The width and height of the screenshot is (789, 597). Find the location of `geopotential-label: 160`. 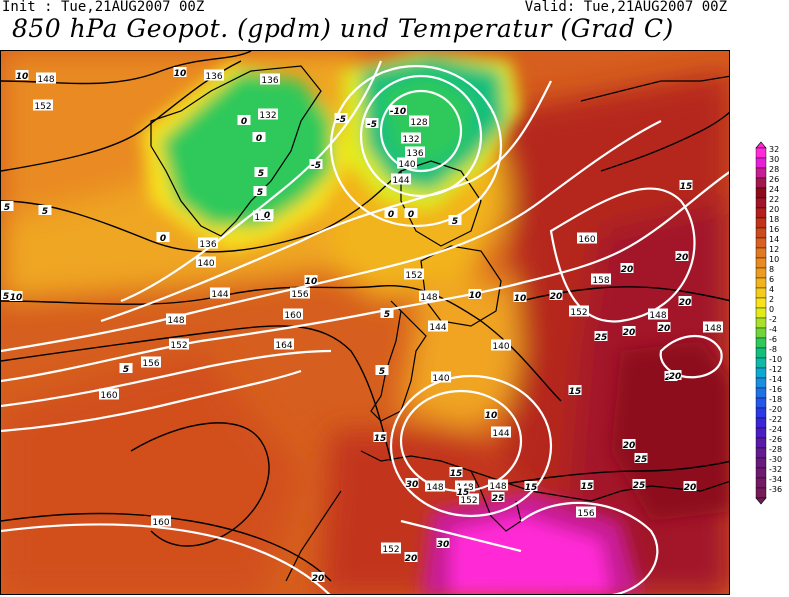

geopotential-label: 160 is located at coordinates (293, 314).